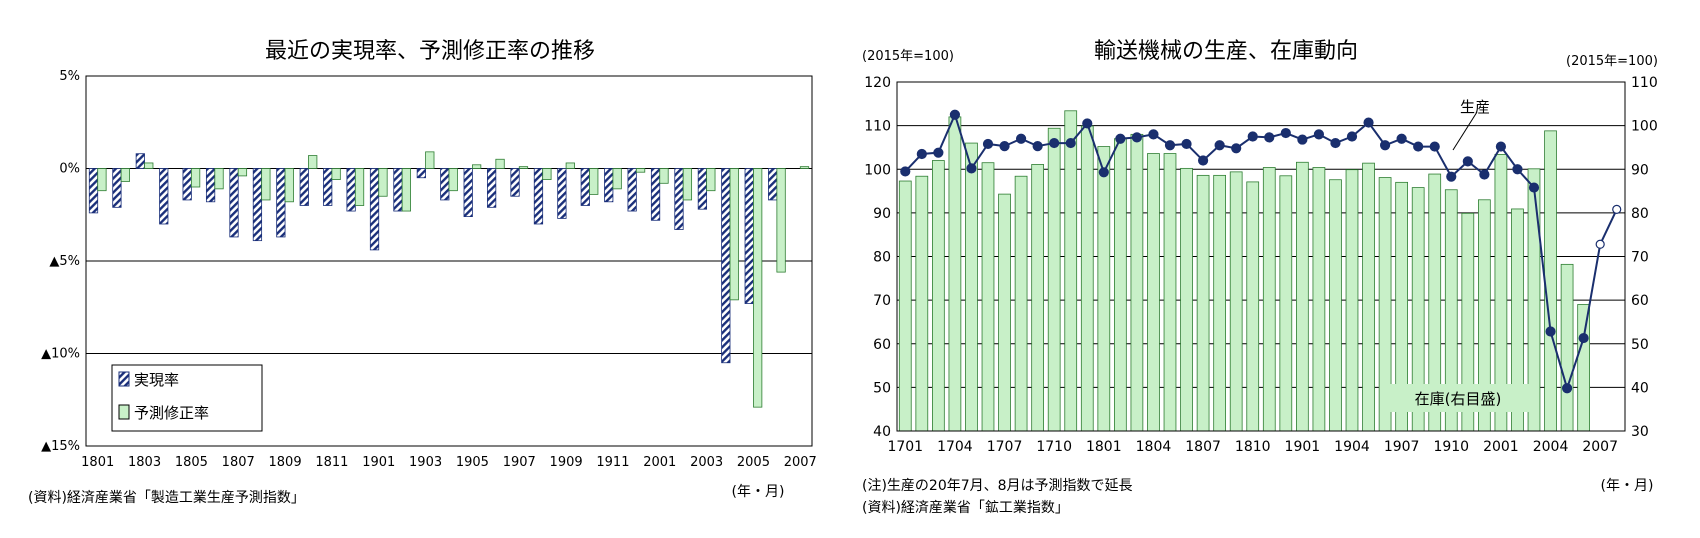 This screenshot has height=538, width=1700. What do you see at coordinates (882, 301) in the screenshot?
I see `right-left-y-tick-label: 70` at bounding box center [882, 301].